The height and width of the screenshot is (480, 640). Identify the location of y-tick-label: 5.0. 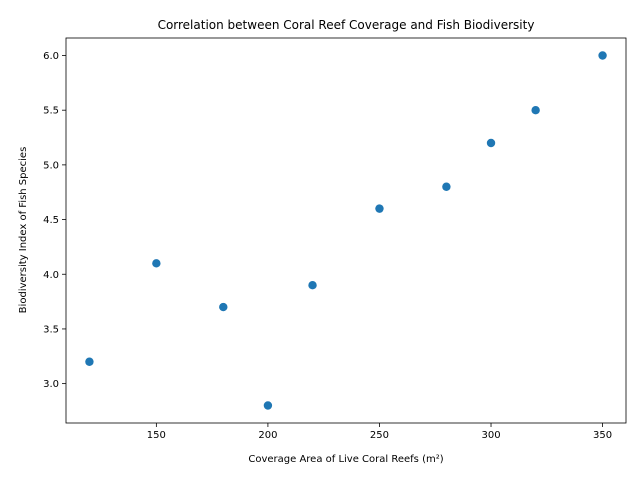
(51, 165).